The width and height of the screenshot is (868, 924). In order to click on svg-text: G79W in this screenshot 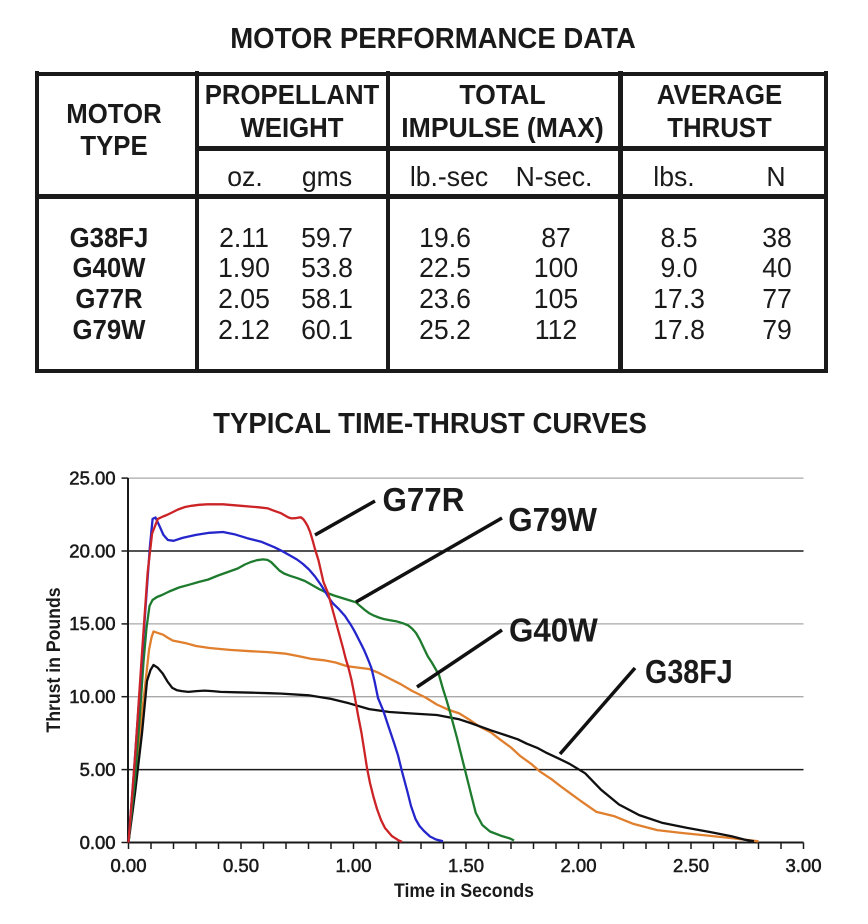, I will do `click(552, 519)`.